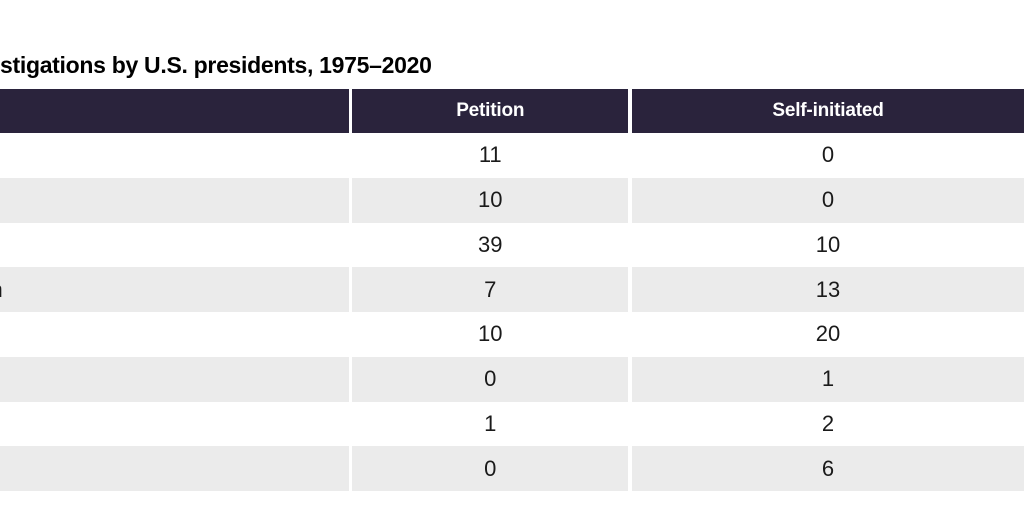  I want to click on self-initiated-value-cell: 1, so click(828, 379).